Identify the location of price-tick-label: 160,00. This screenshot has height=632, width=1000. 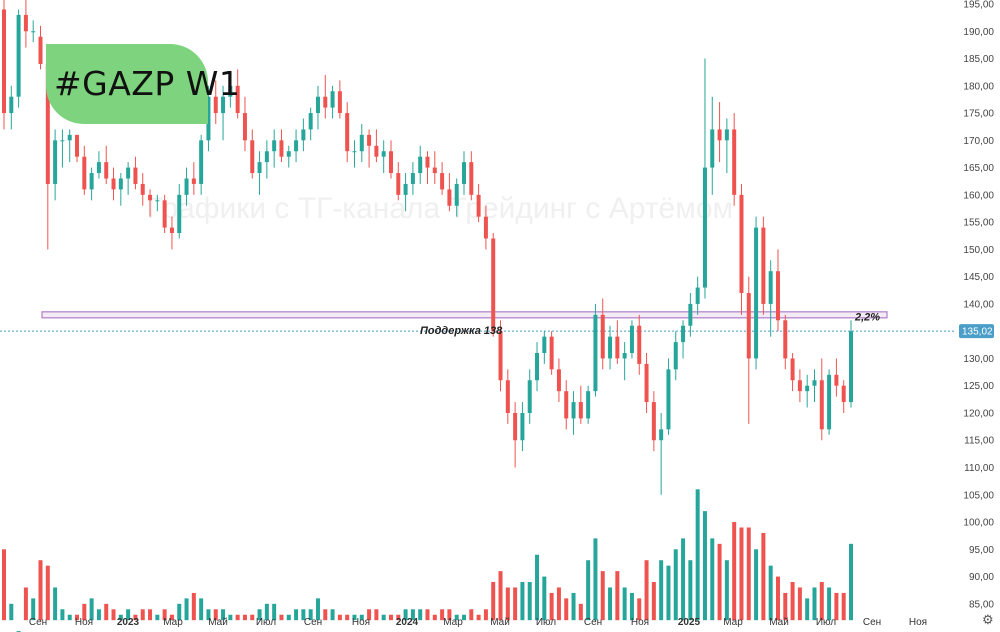
(978, 195).